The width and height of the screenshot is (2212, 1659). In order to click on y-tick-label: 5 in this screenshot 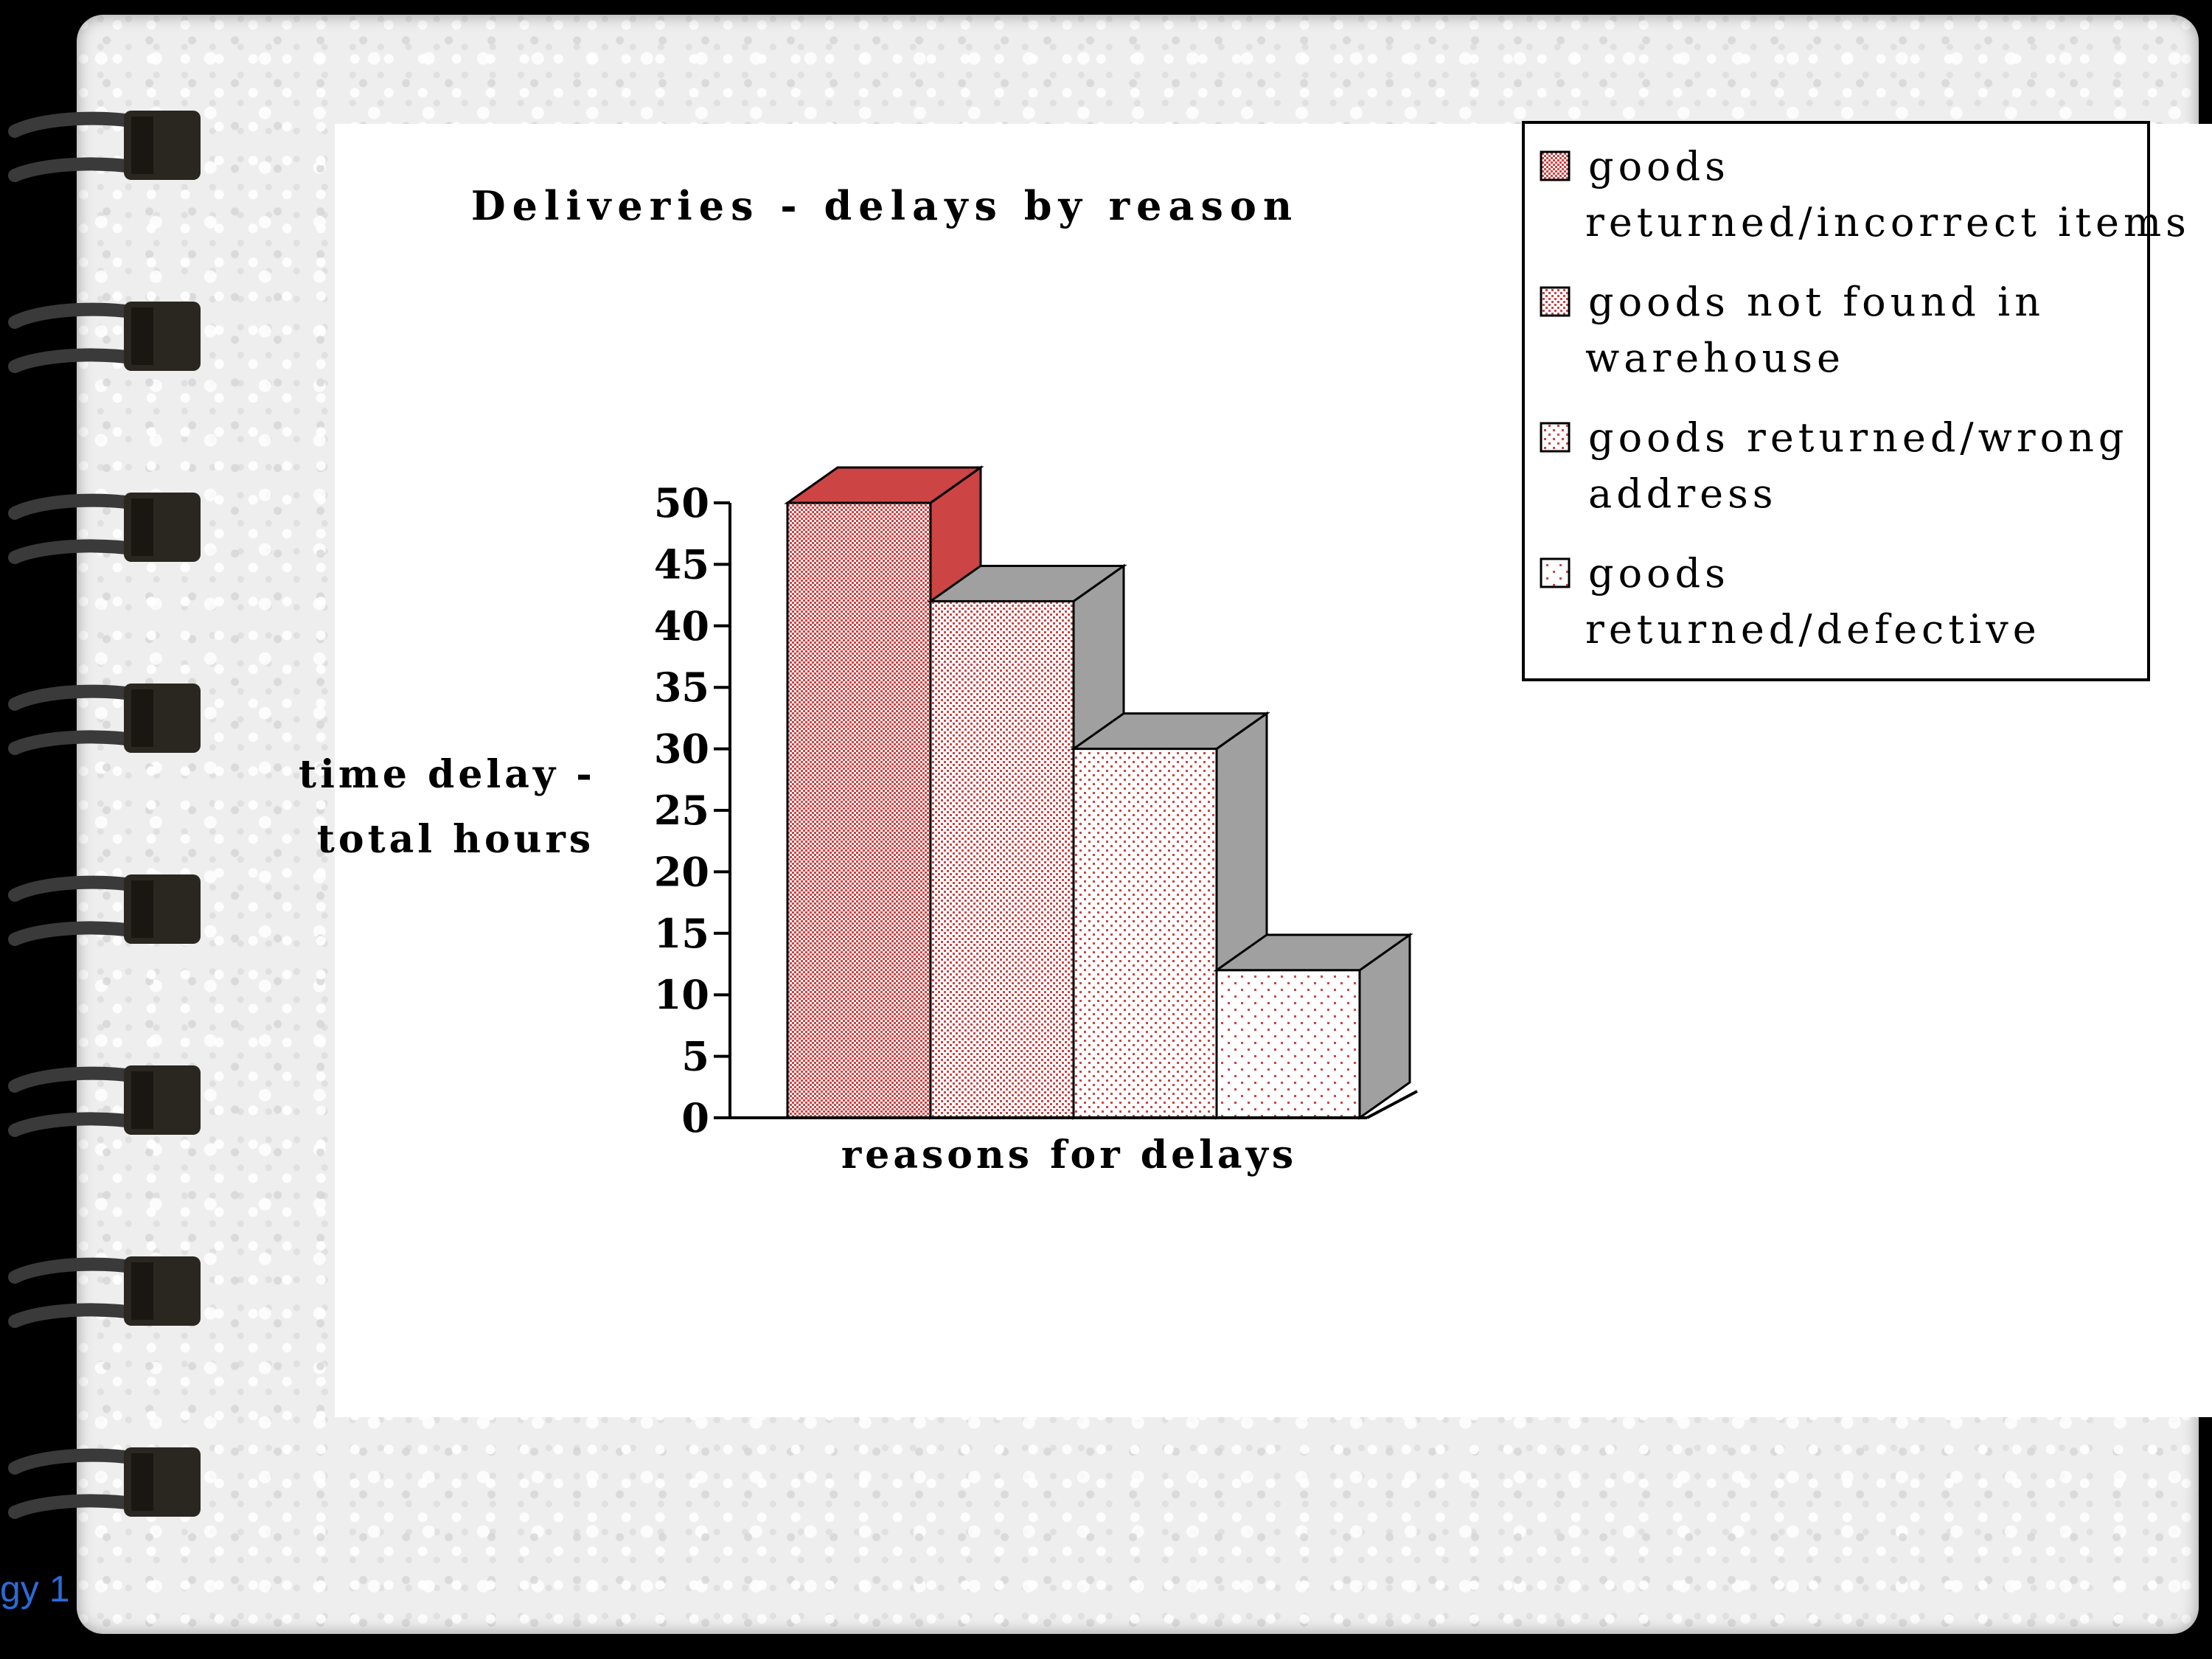, I will do `click(695, 1056)`.